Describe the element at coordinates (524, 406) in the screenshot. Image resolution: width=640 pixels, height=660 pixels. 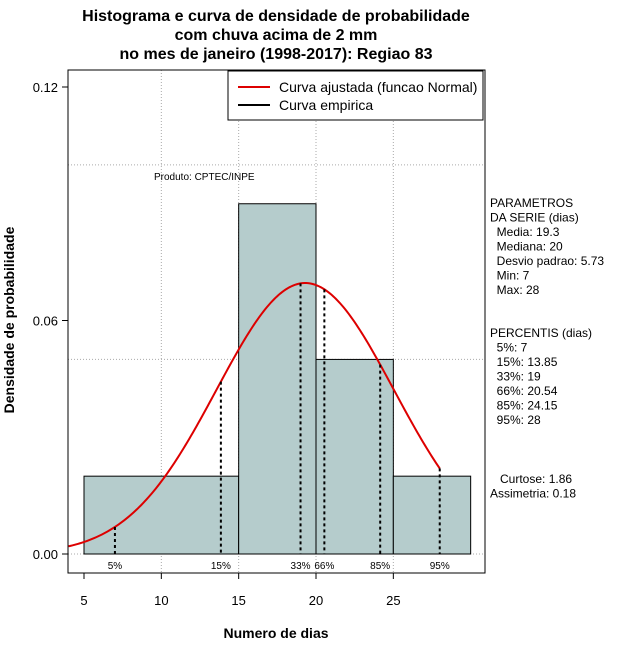
I see `percentiles-text: 85%: 24.15` at that location.